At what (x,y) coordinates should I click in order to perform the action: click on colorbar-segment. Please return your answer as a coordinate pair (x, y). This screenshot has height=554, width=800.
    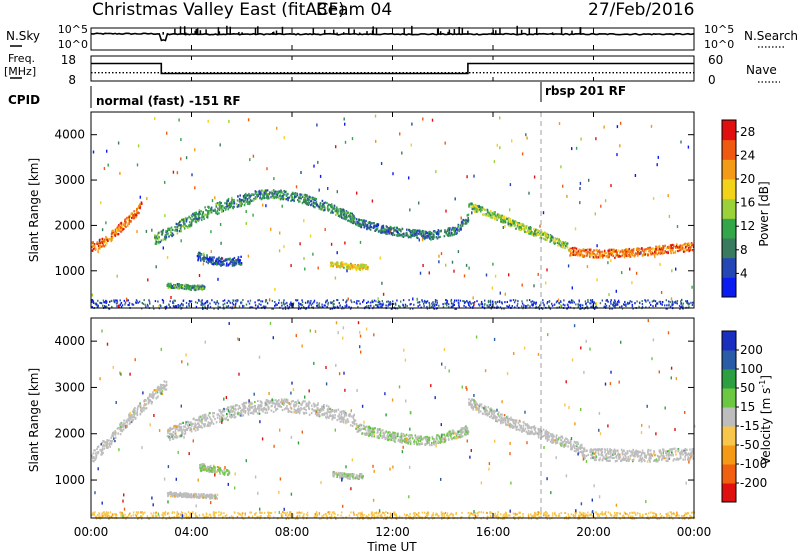
    Looking at the image, I should click on (729, 189).